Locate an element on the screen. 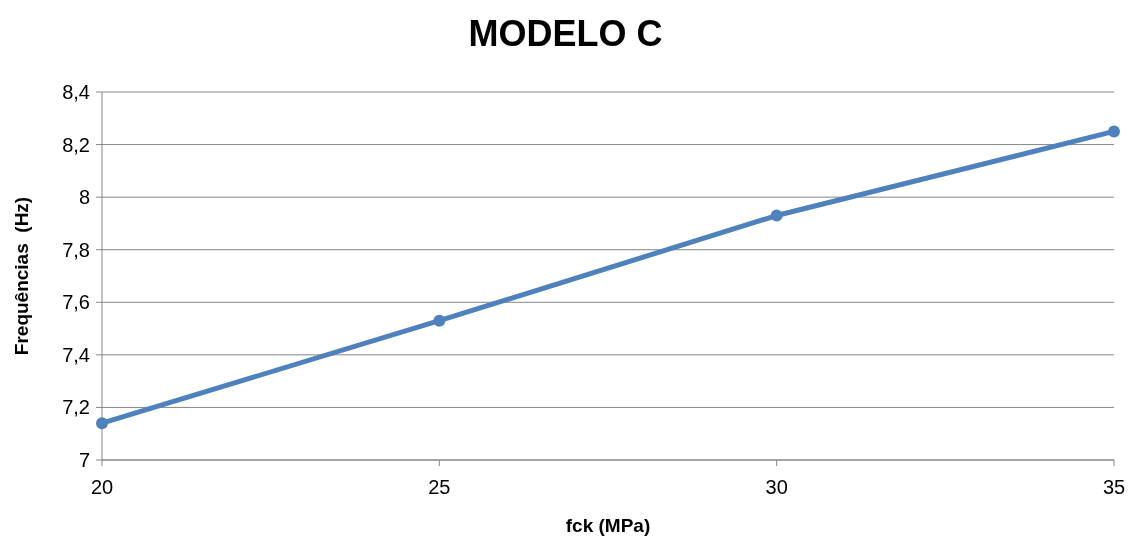  y-tick-label: 8,2 is located at coordinates (76, 144).